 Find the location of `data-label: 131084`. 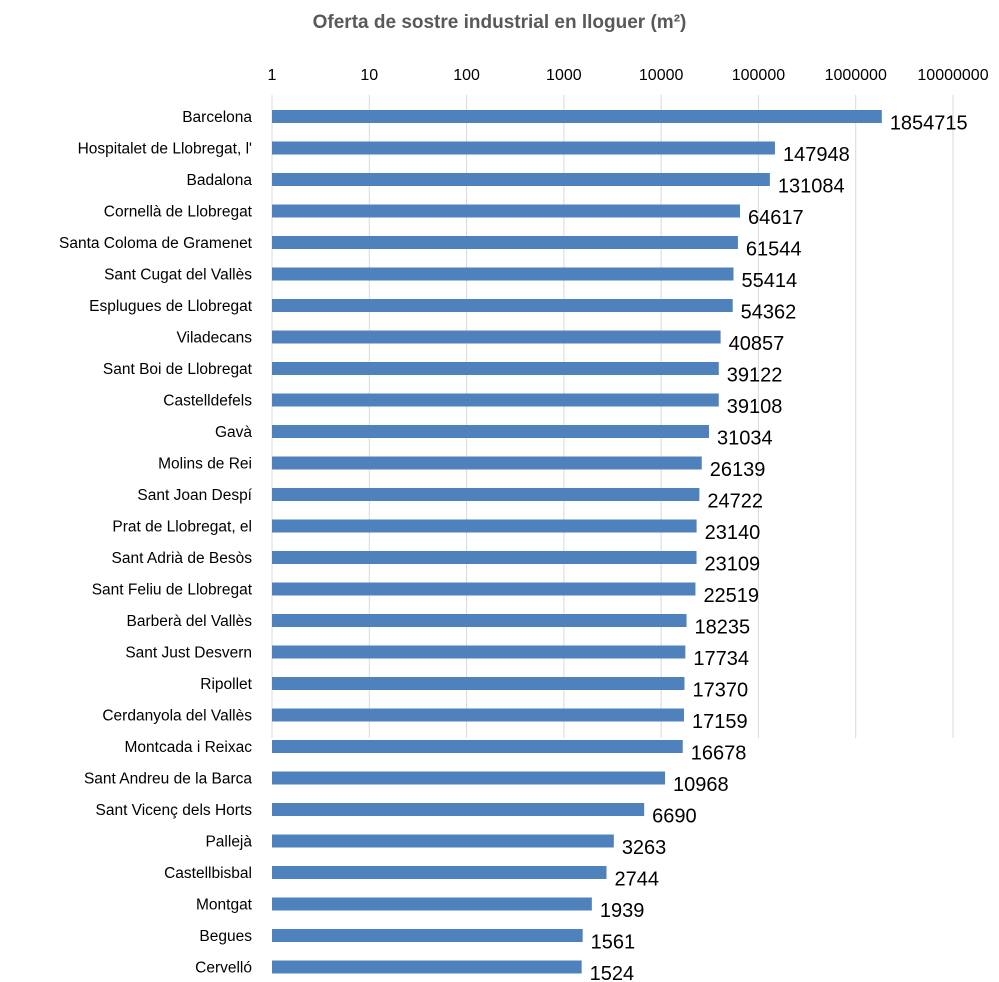

data-label: 131084 is located at coordinates (811, 187).